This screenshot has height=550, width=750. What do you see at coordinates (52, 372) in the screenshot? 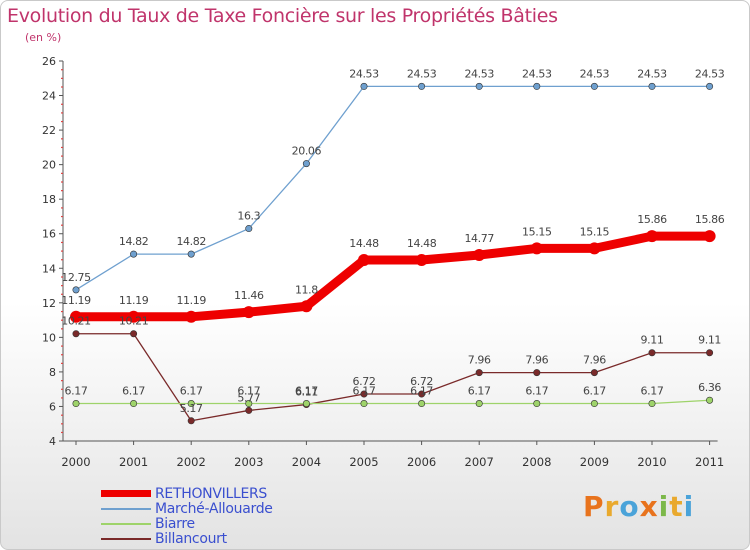
I see `y-tick-label: 8` at bounding box center [52, 372].